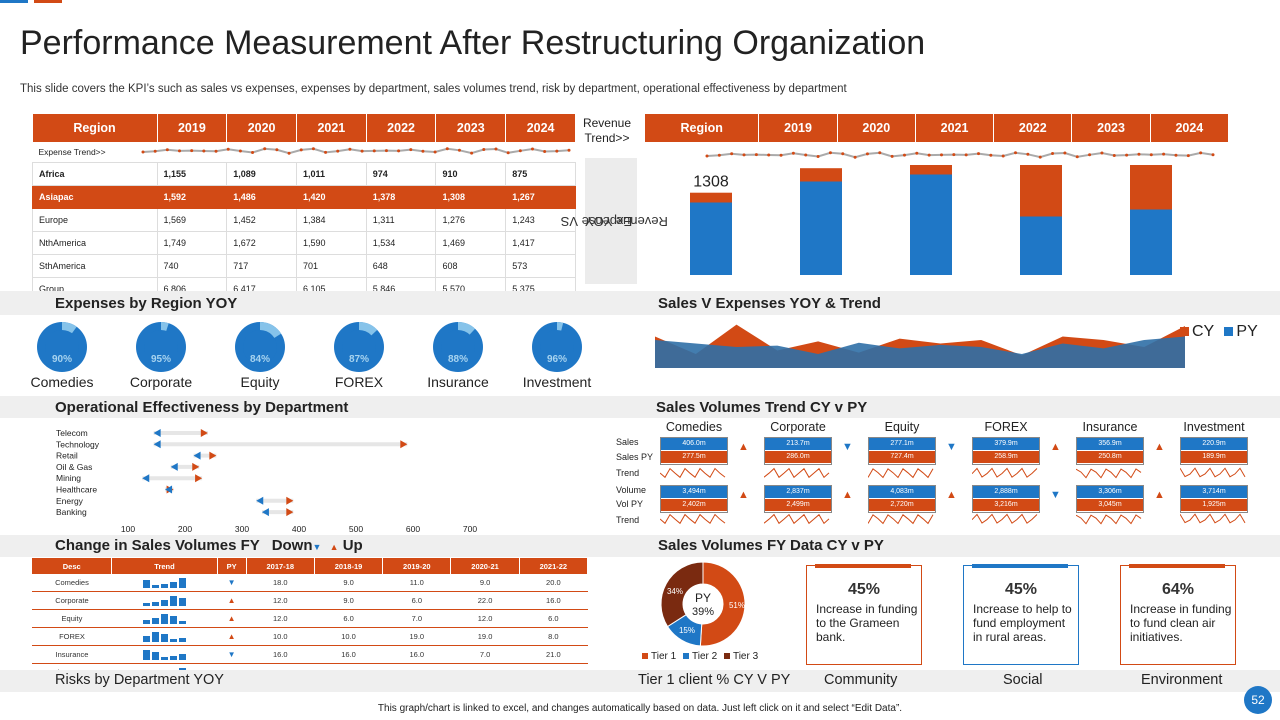 The width and height of the screenshot is (1280, 720). I want to click on table-cell: 1,672, so click(261, 243).